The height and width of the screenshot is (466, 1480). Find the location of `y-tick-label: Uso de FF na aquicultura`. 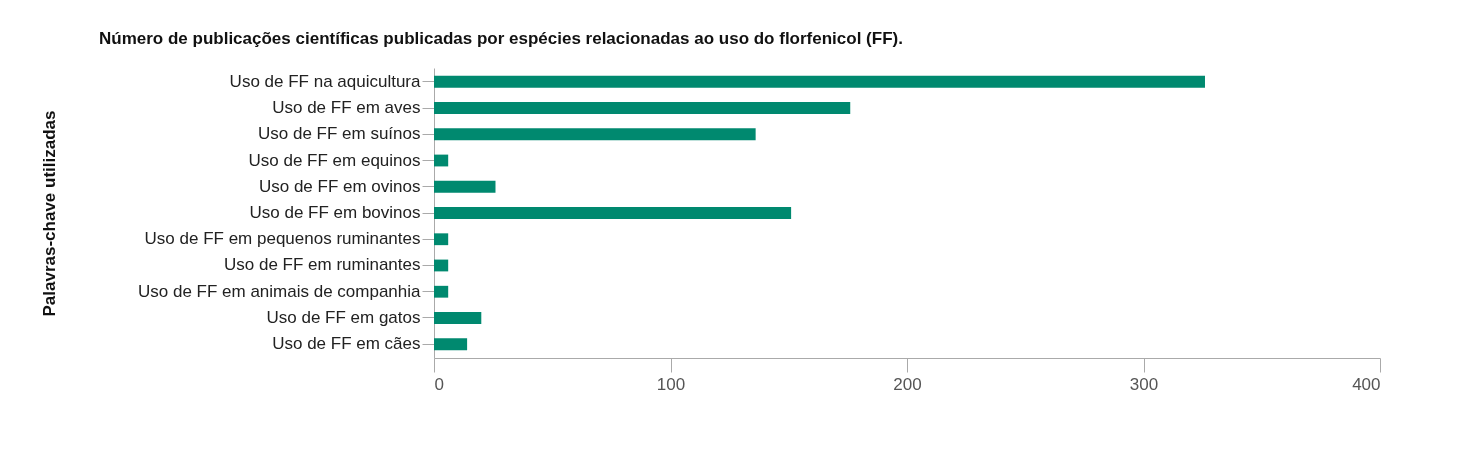

y-tick-label: Uso de FF na aquicultura is located at coordinates (325, 81).